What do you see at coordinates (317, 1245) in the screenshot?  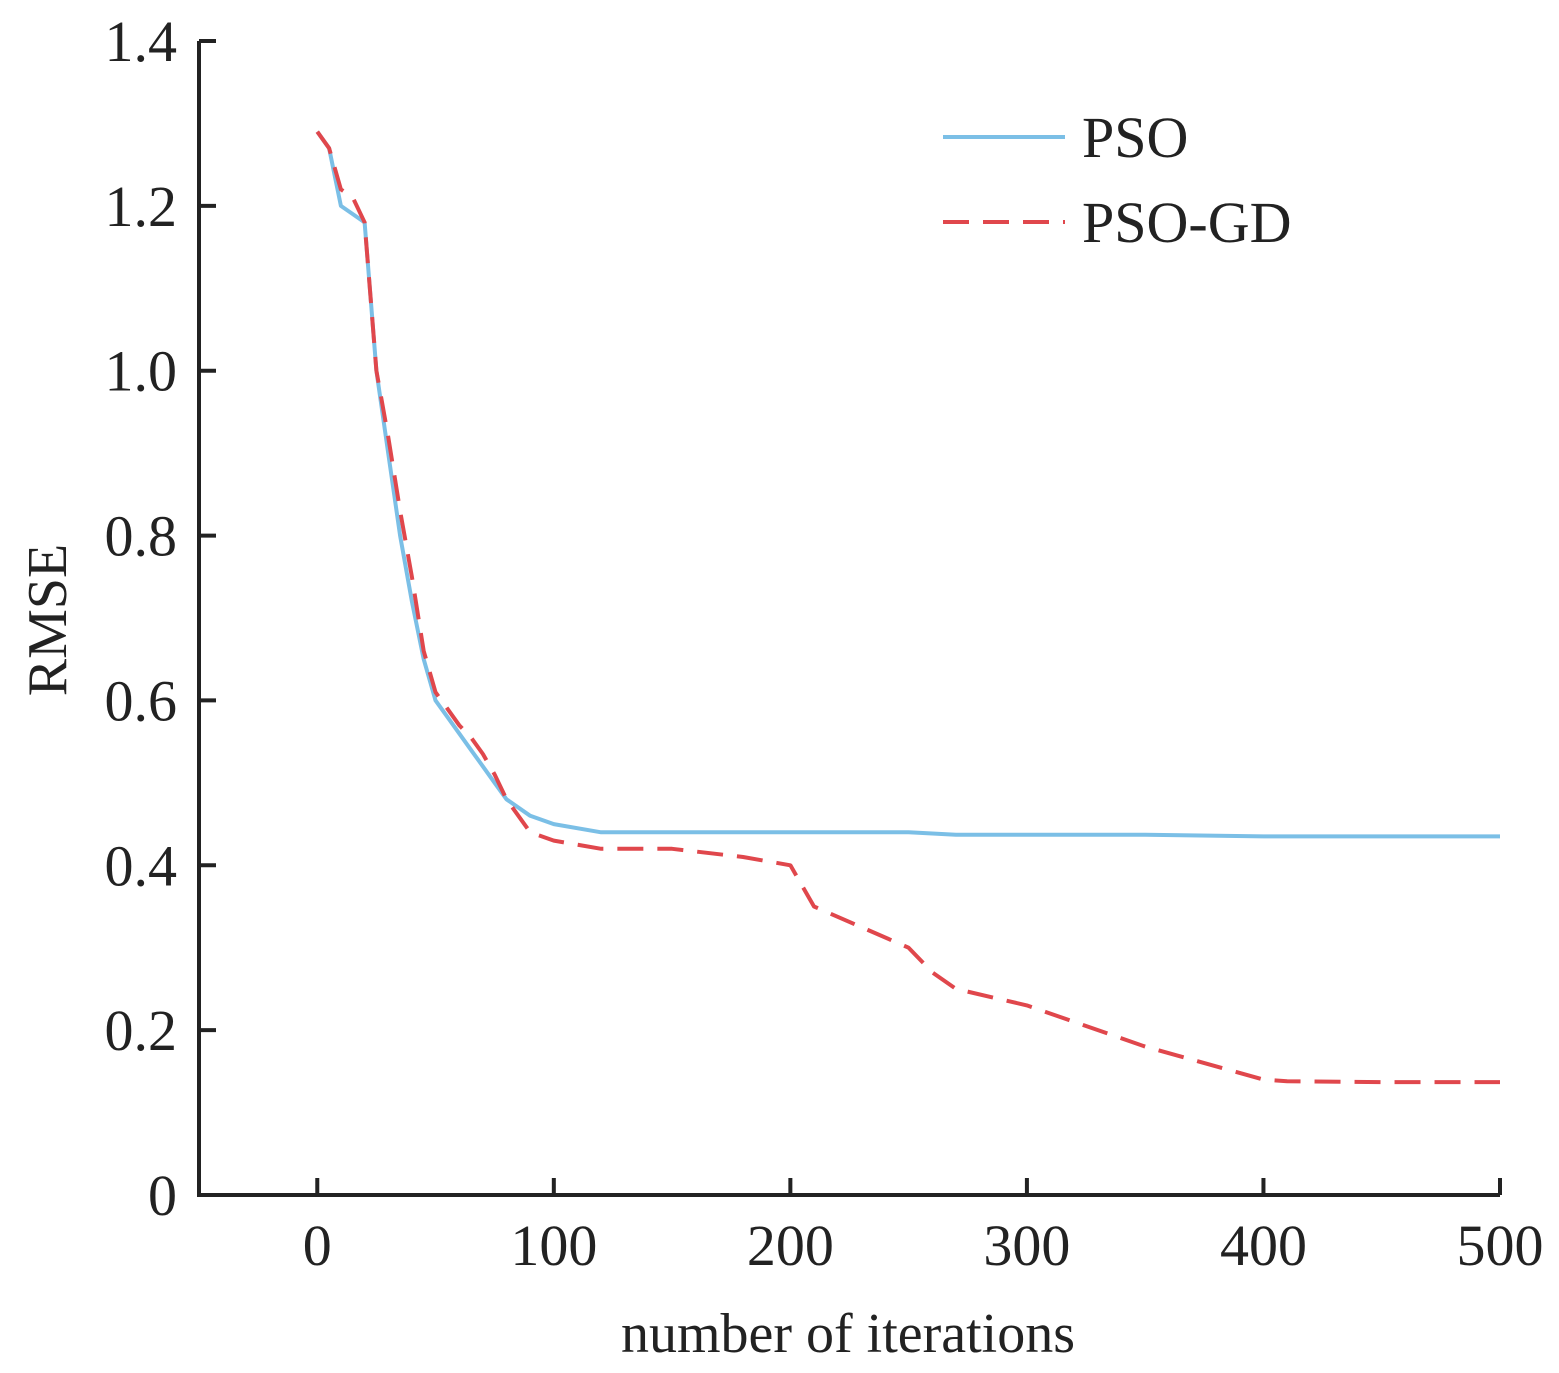 I see `x-tick-label: 0` at bounding box center [317, 1245].